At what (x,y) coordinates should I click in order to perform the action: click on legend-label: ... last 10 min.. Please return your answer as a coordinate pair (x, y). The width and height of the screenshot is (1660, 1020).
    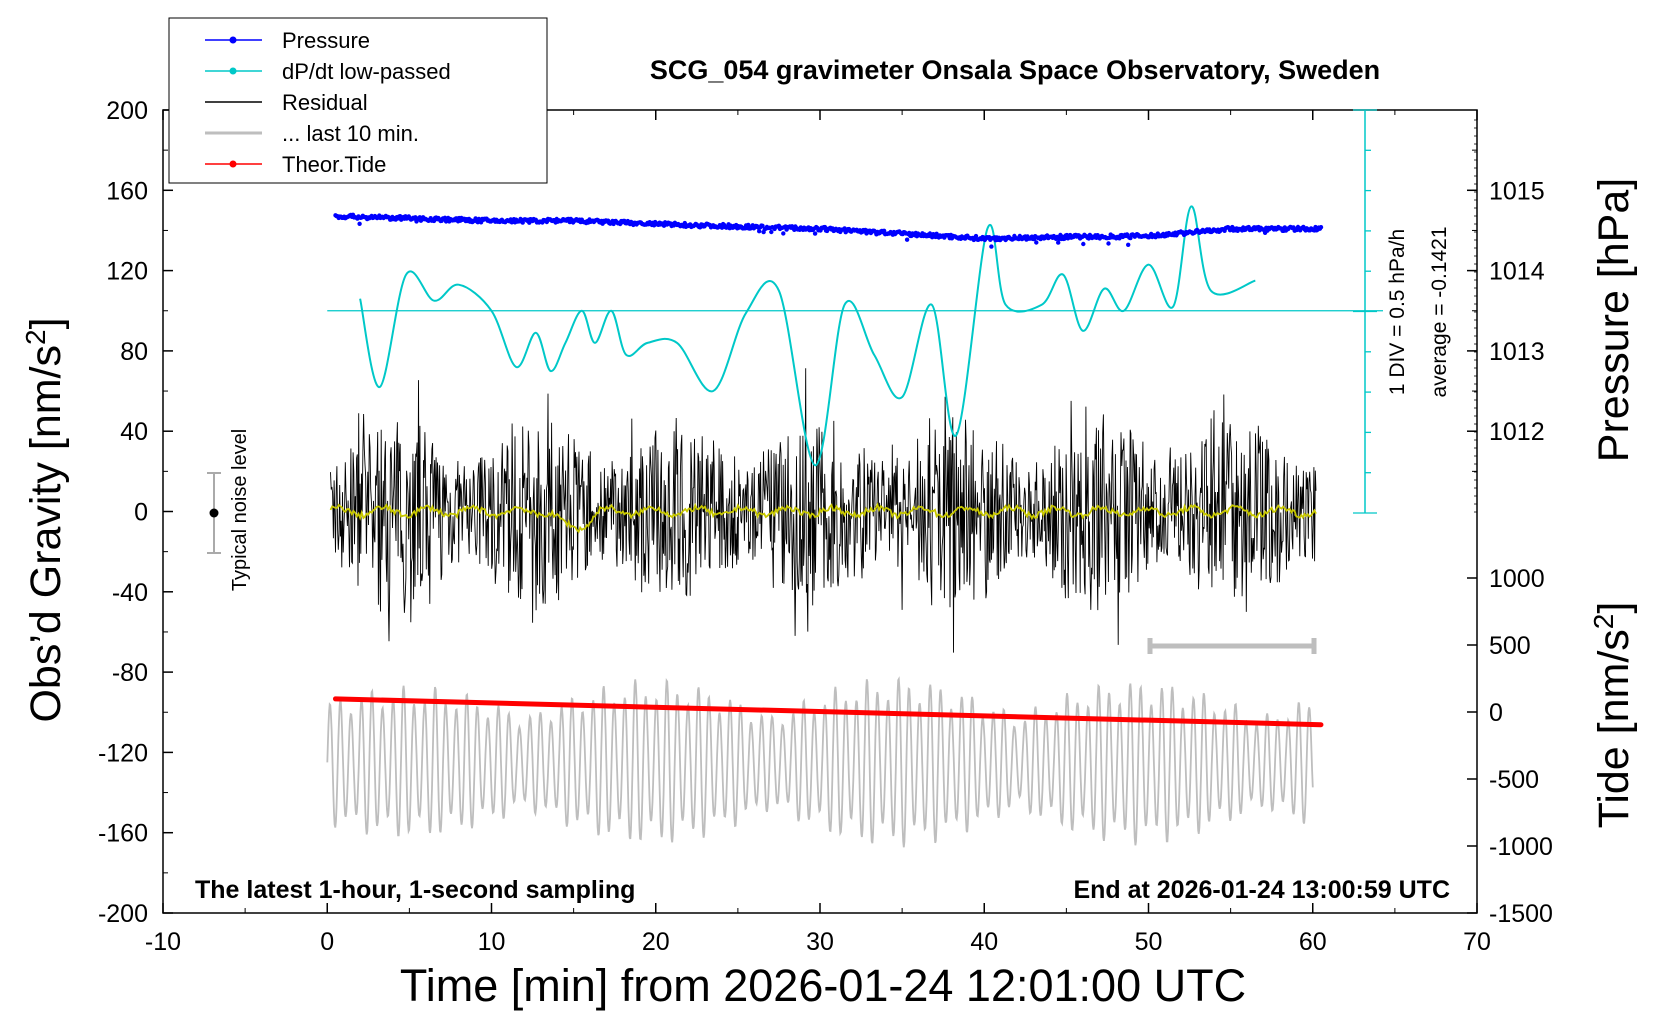
    Looking at the image, I should click on (350, 133).